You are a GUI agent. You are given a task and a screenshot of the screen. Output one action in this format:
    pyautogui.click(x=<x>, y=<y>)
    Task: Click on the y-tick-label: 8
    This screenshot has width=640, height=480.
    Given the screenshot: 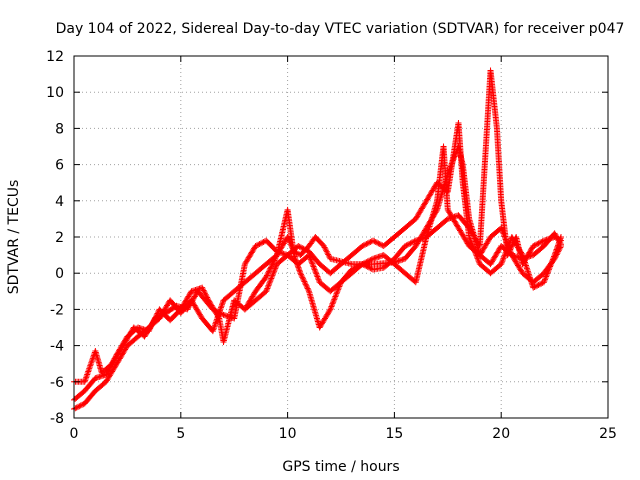 What is the action you would take?
    pyautogui.click(x=59, y=129)
    